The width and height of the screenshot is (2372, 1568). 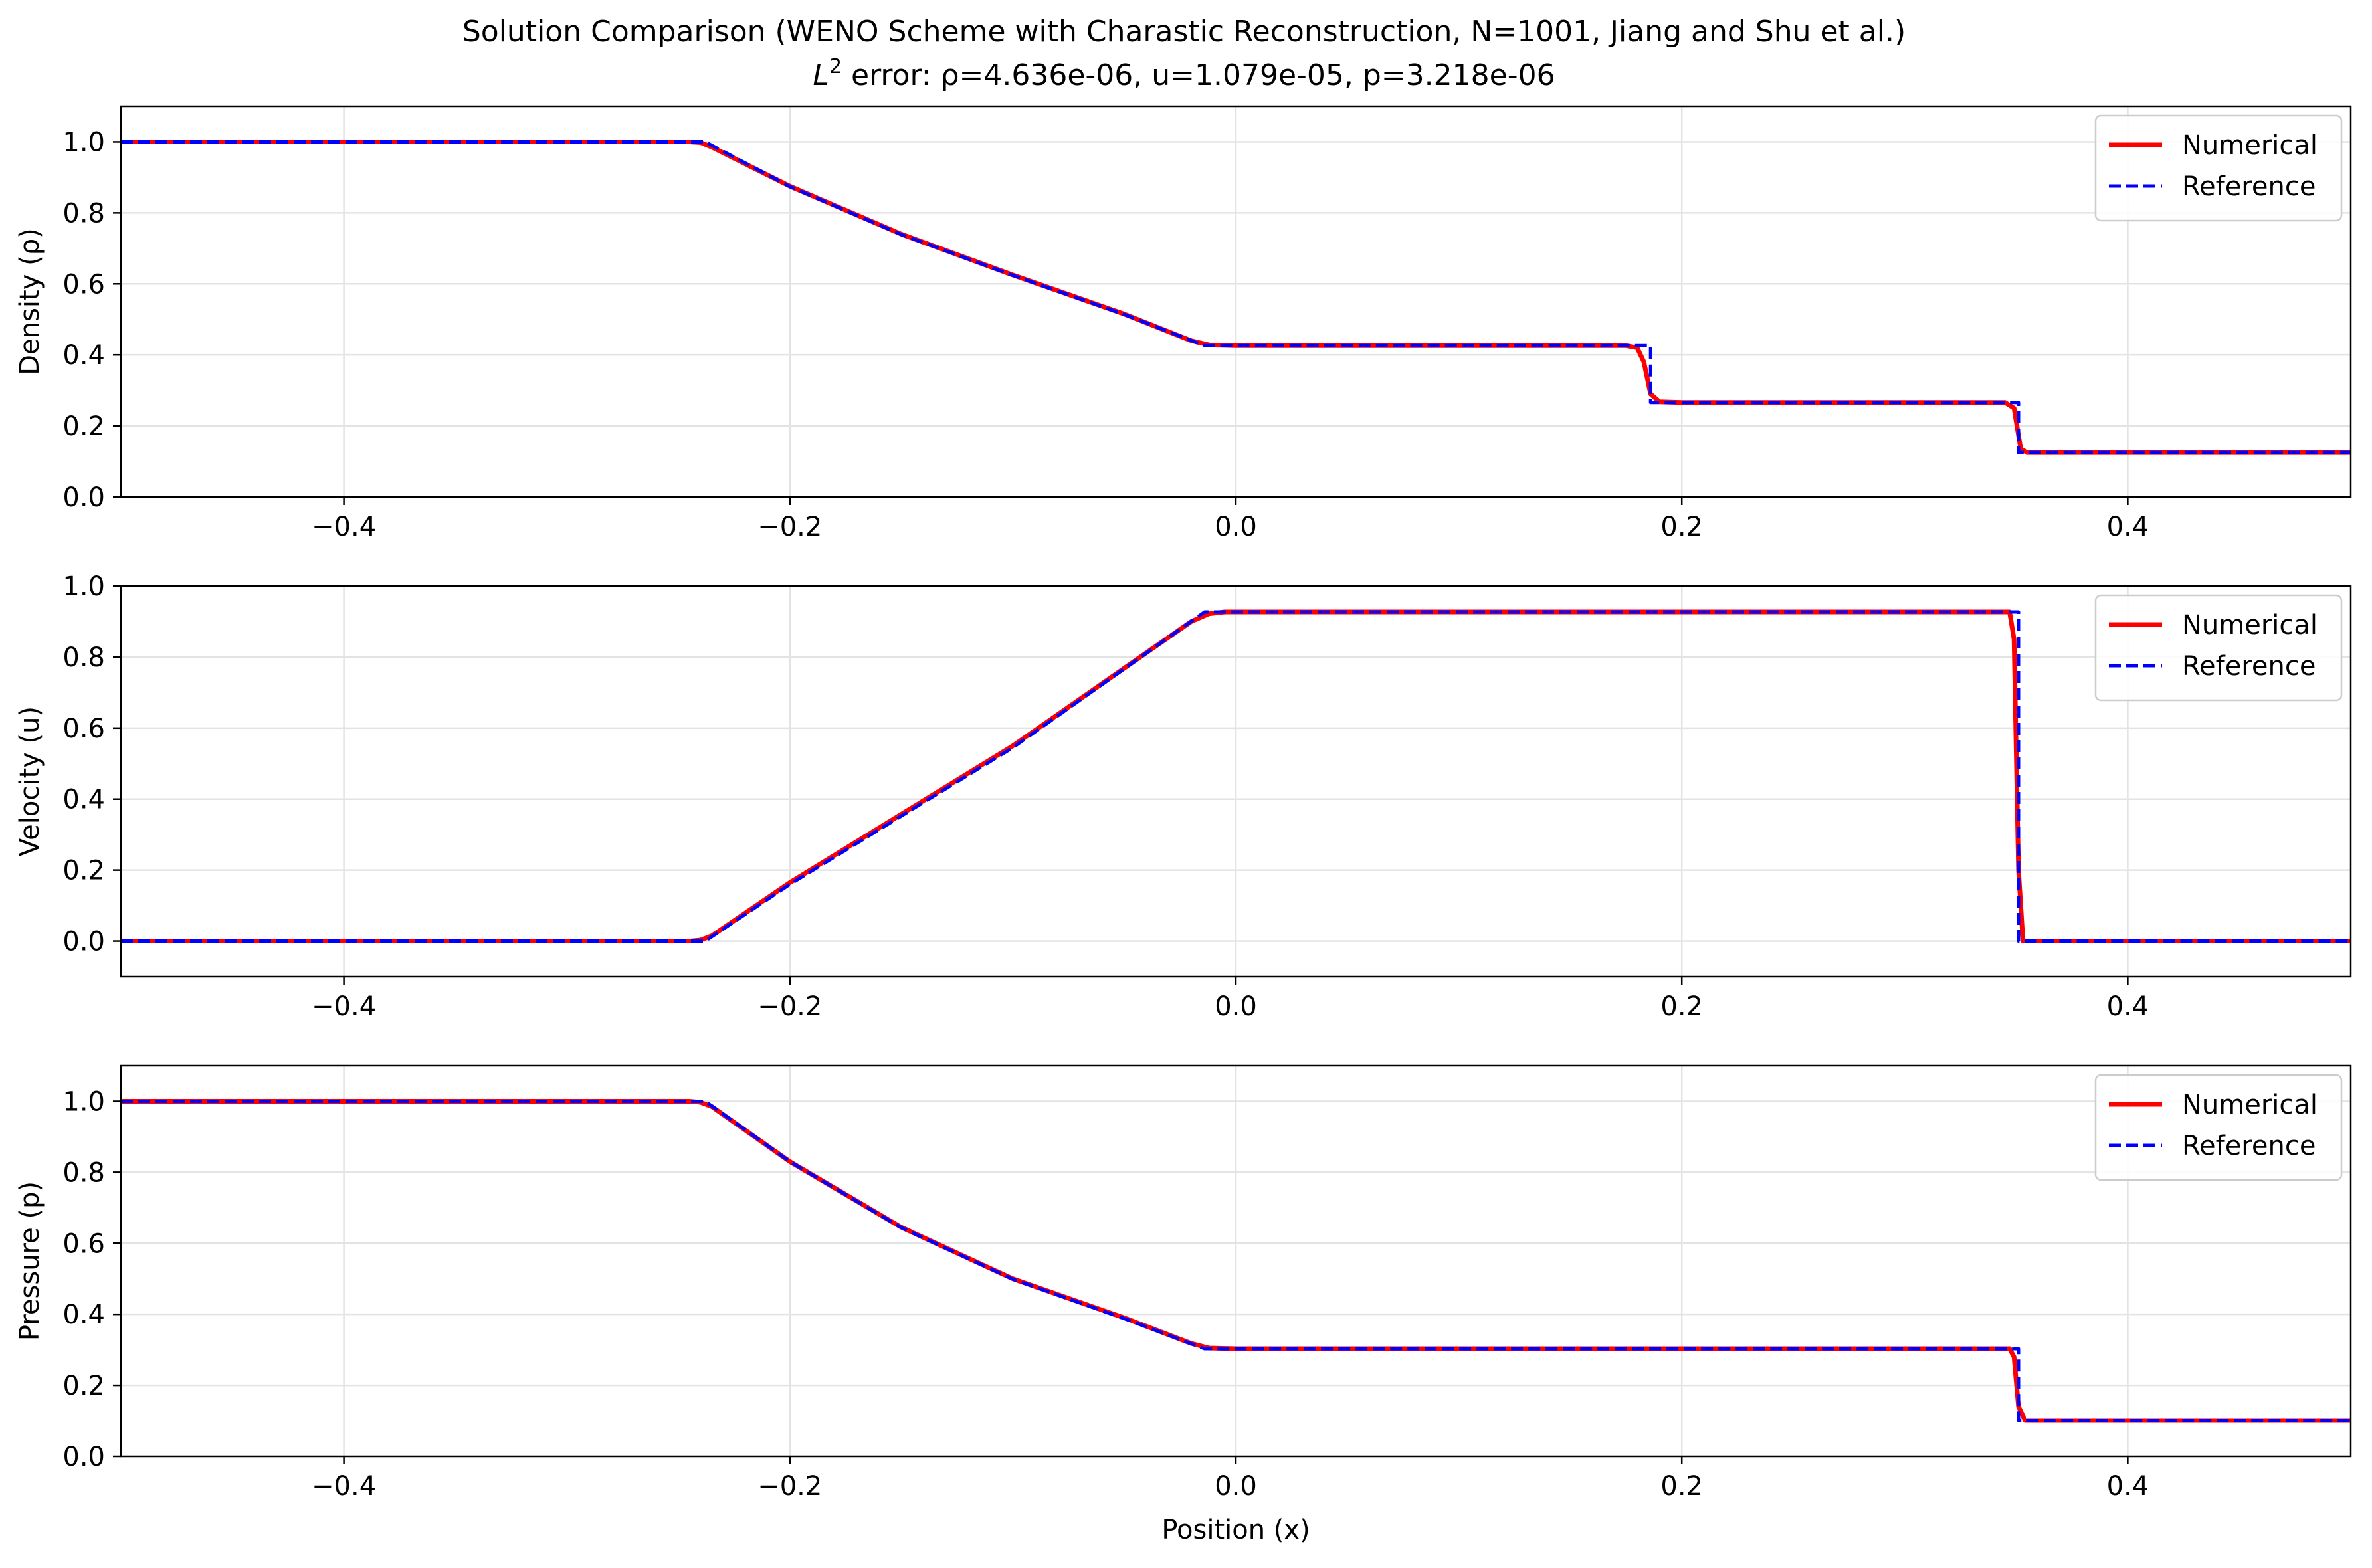 What do you see at coordinates (821, 75) in the screenshot?
I see `subtitle-l-symbol: L` at bounding box center [821, 75].